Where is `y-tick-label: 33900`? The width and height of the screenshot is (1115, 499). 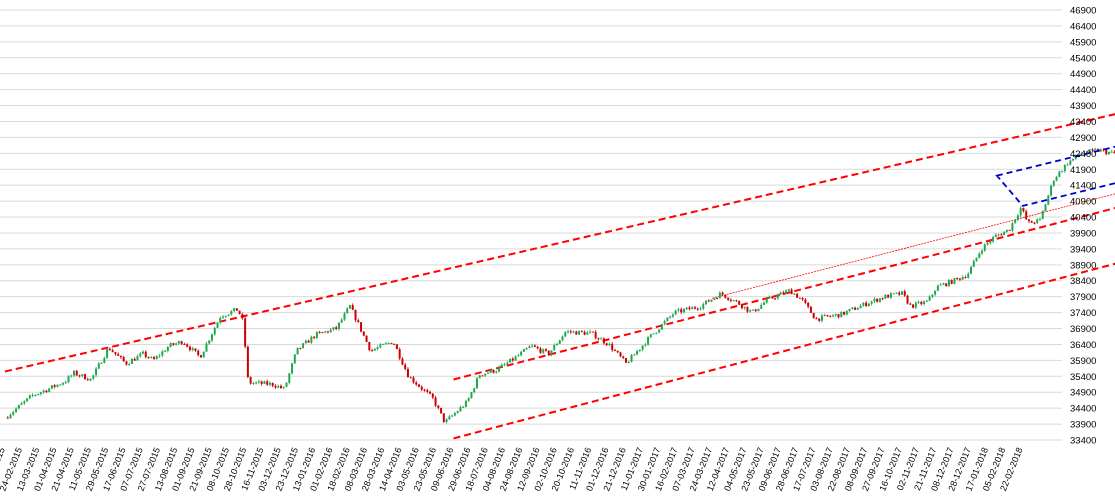
y-tick-label: 33900 is located at coordinates (1083, 425).